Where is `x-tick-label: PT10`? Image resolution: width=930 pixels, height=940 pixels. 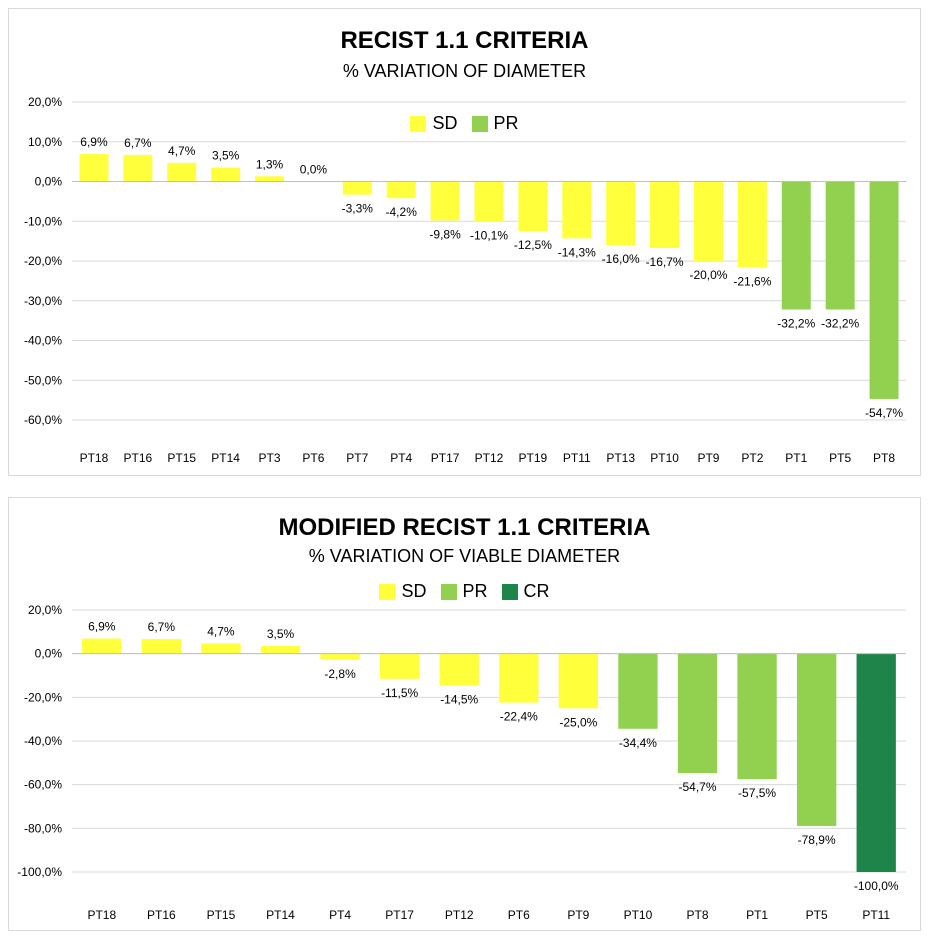
x-tick-label: PT10 is located at coordinates (664, 458).